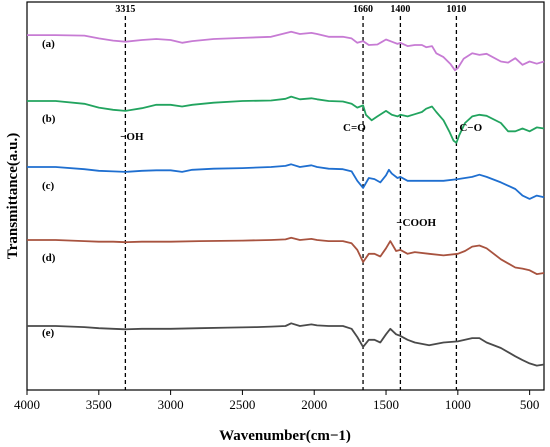 The height and width of the screenshot is (447, 550). I want to click on series-label-c: (c), so click(48, 186).